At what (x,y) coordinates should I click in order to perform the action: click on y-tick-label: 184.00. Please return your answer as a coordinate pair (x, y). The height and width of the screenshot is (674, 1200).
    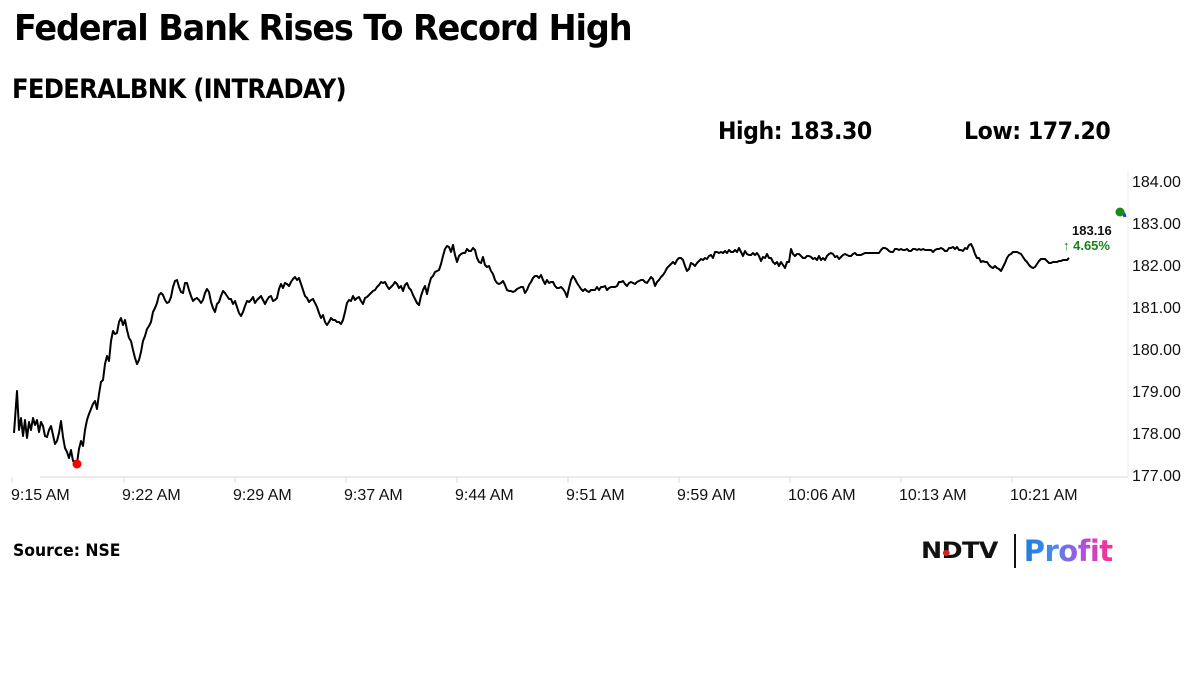
    Looking at the image, I should click on (1156, 182).